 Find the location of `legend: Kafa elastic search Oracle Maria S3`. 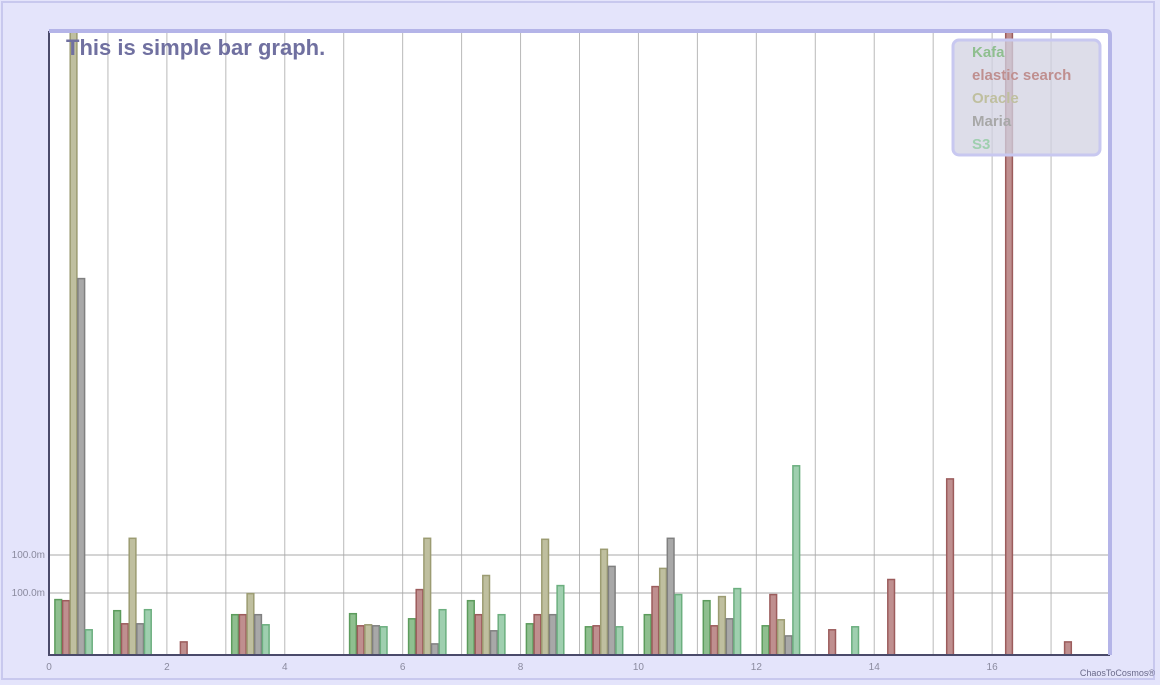

legend: Kafa elastic search Oracle Maria S3 is located at coordinates (1026, 97).